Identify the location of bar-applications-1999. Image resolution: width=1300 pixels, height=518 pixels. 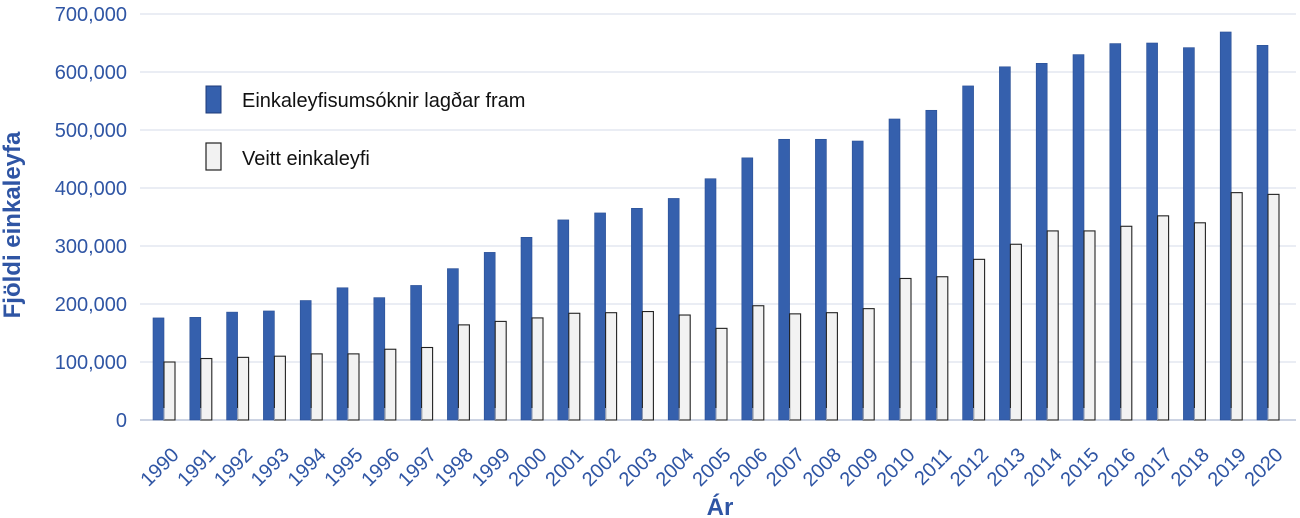
(489, 336).